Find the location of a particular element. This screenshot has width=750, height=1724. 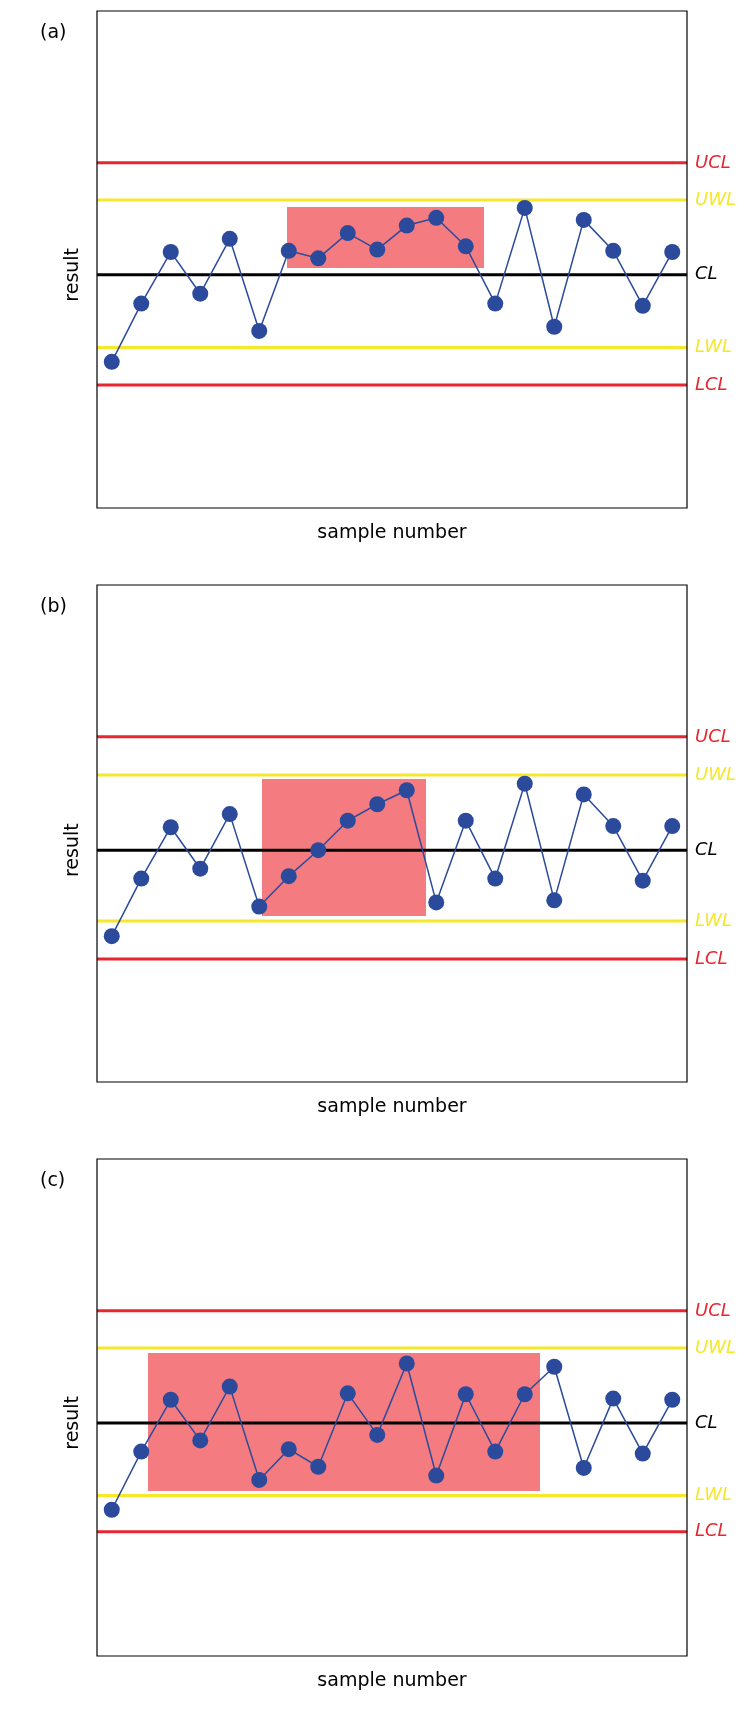

chart-title: (c) is located at coordinates (53, 1178).